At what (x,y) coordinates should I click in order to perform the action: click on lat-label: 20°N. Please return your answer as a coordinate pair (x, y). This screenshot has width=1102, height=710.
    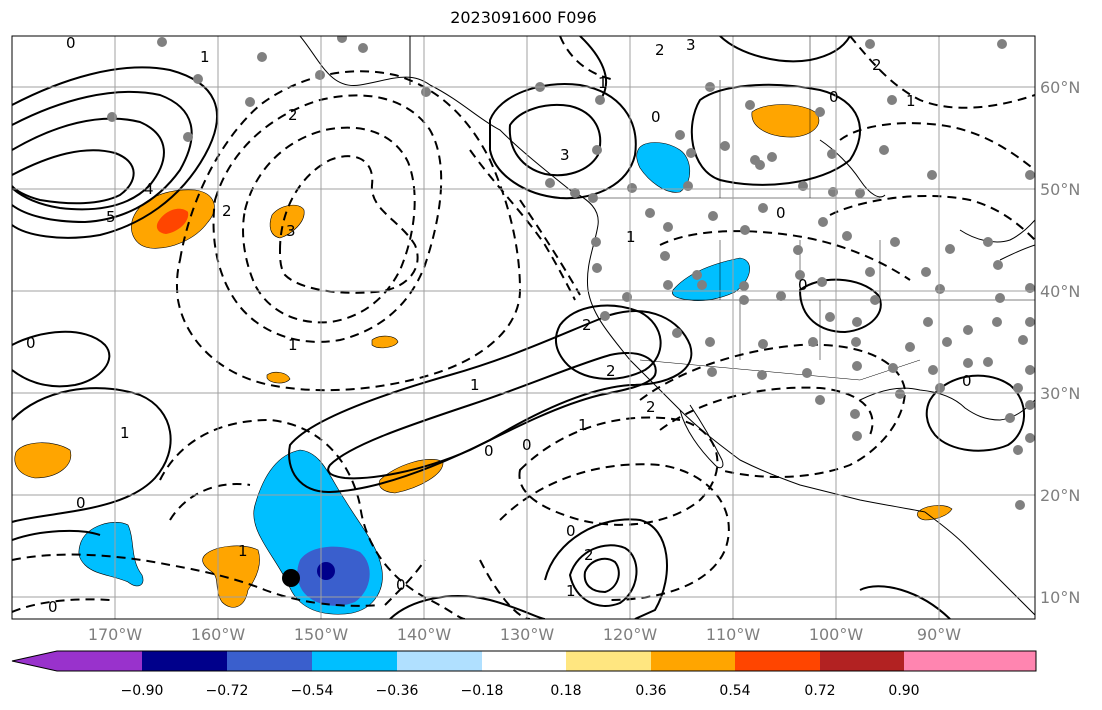
    Looking at the image, I should click on (1060, 495).